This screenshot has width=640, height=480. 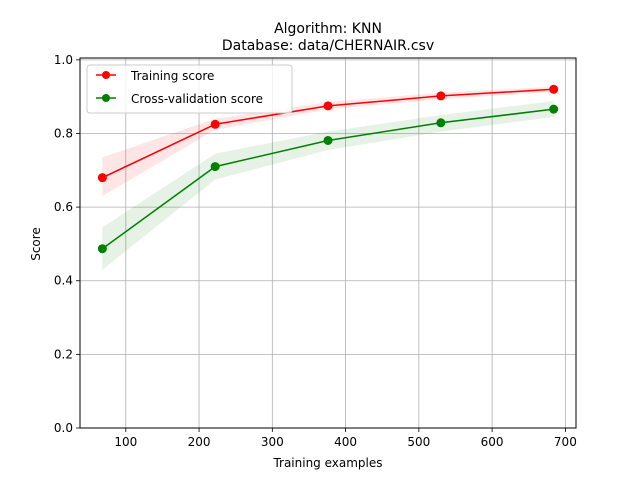 I want to click on x-tick-label: 700, so click(x=565, y=442).